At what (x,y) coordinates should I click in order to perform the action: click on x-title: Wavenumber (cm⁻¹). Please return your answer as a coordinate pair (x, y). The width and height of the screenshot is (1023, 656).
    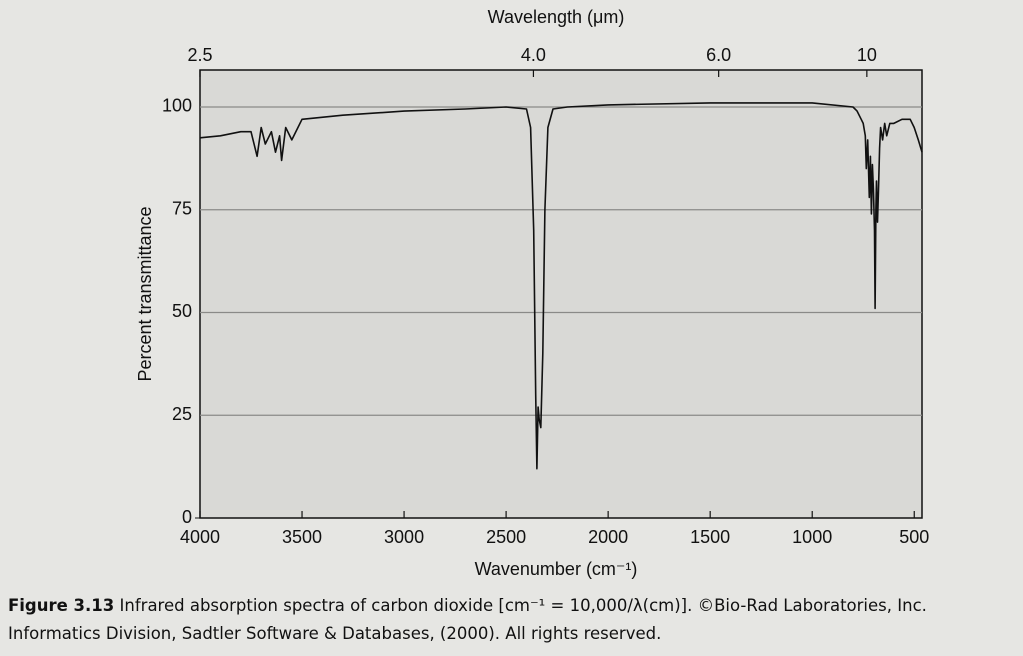
    Looking at the image, I should click on (556, 569).